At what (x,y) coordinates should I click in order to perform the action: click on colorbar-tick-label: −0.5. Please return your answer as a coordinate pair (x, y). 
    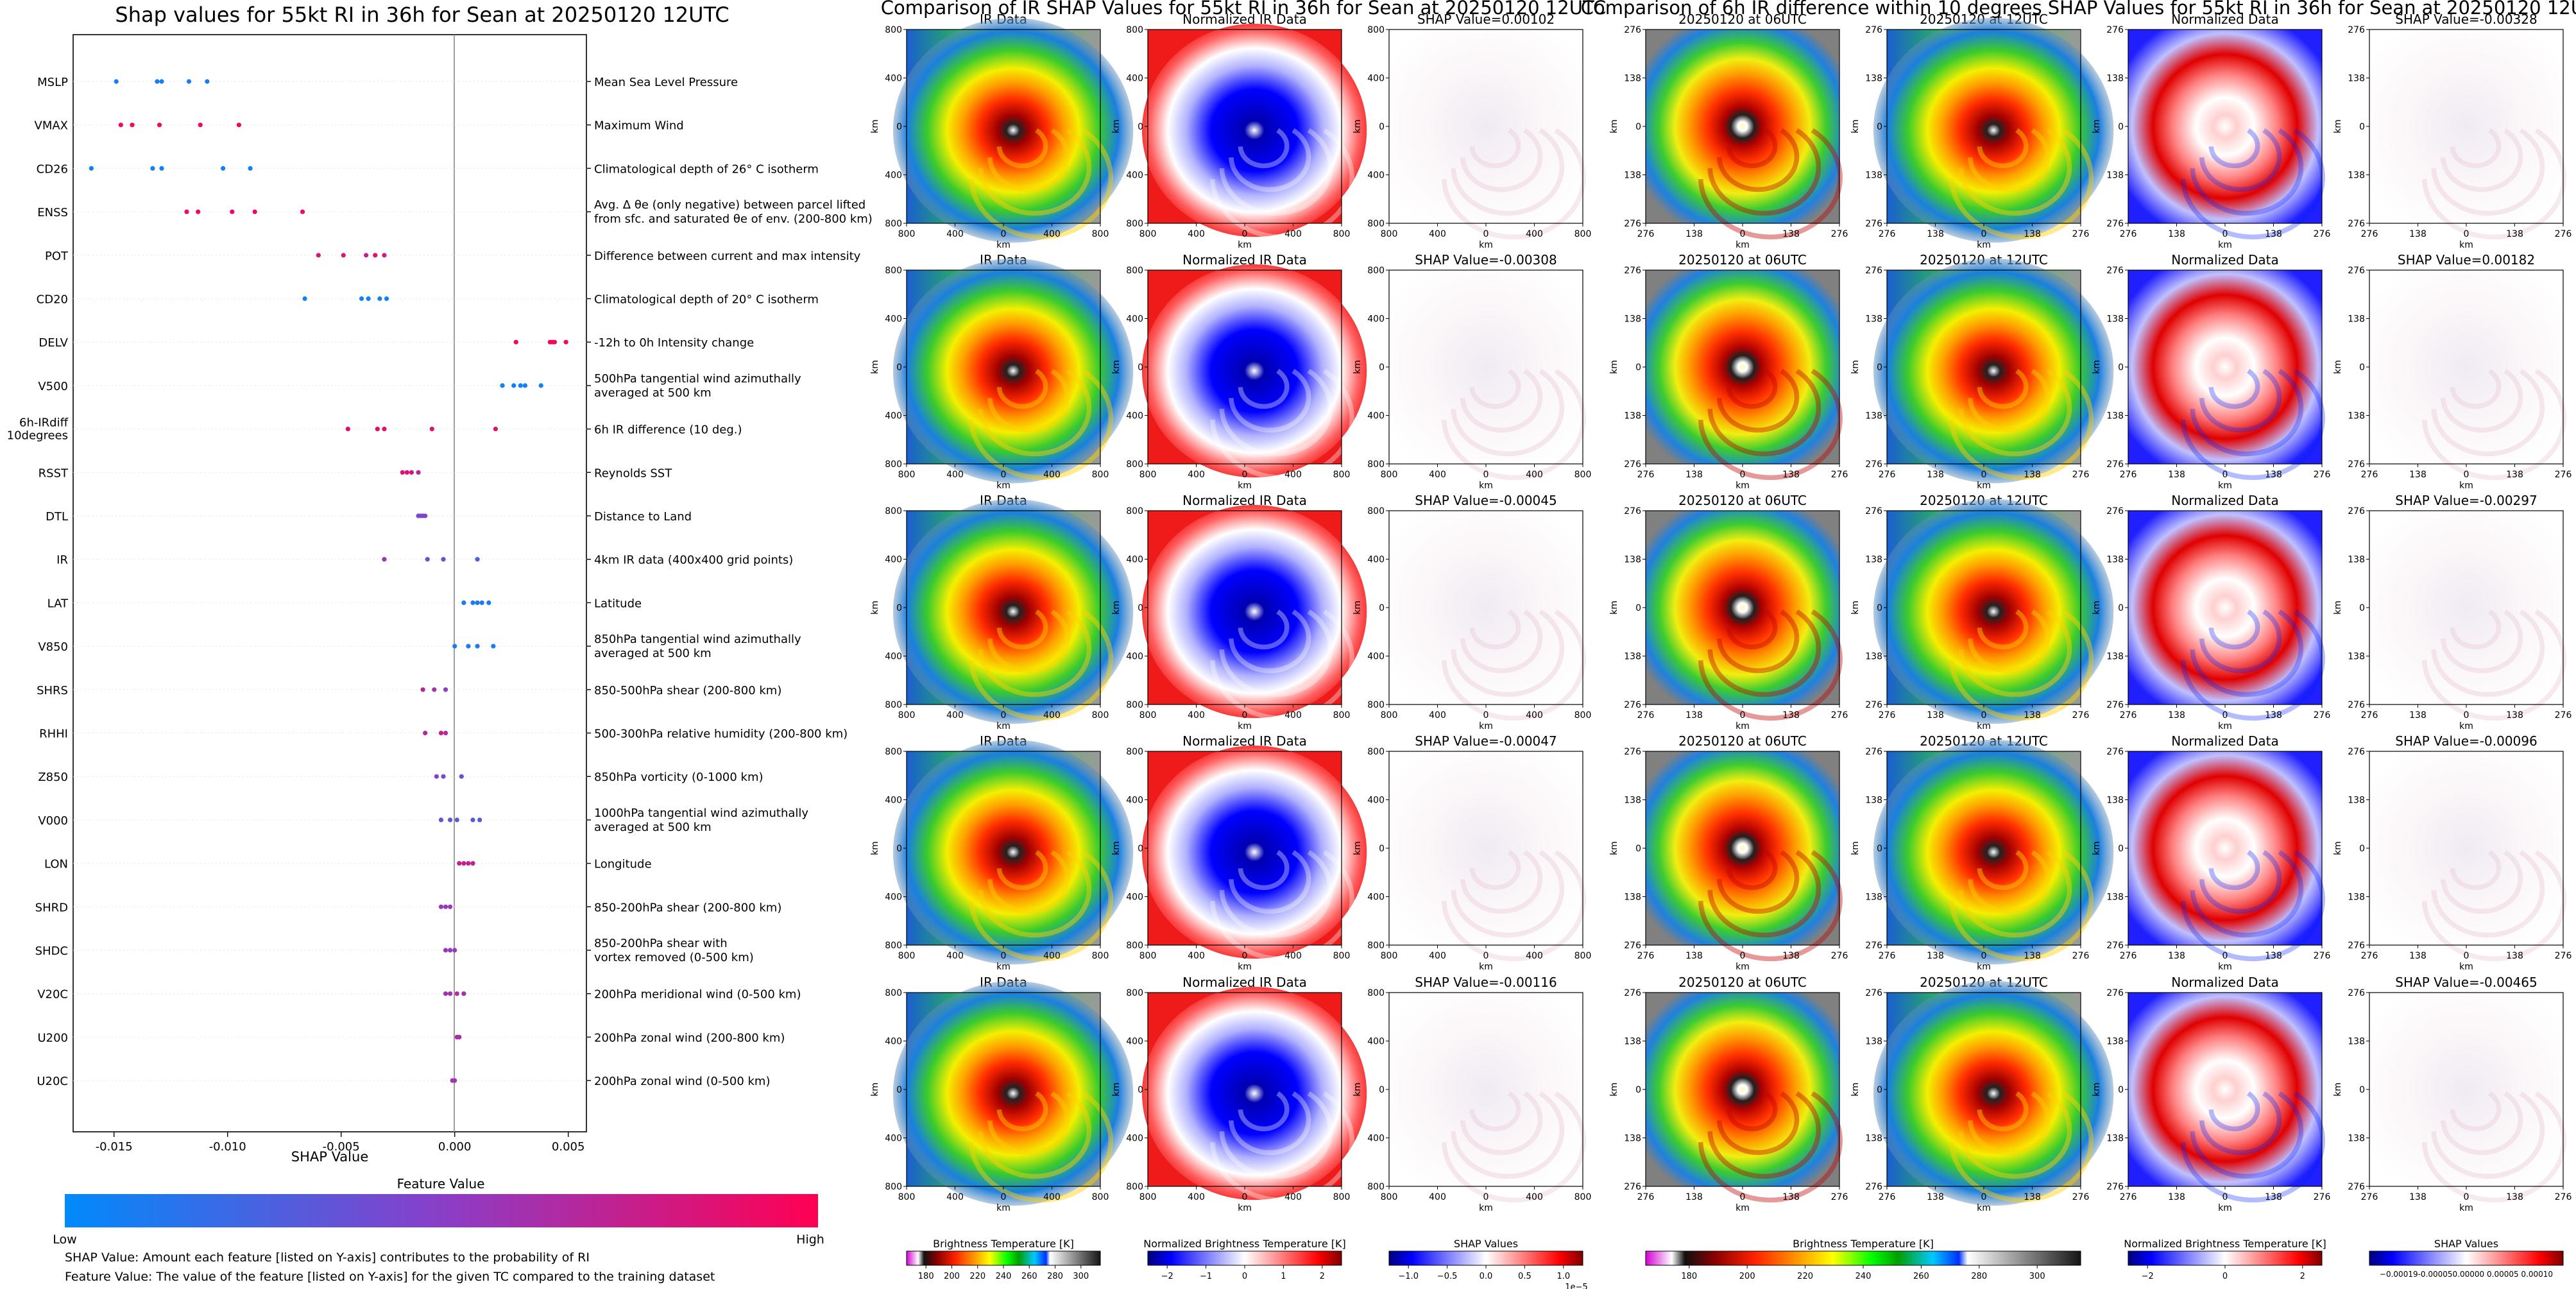
    Looking at the image, I should click on (1448, 1276).